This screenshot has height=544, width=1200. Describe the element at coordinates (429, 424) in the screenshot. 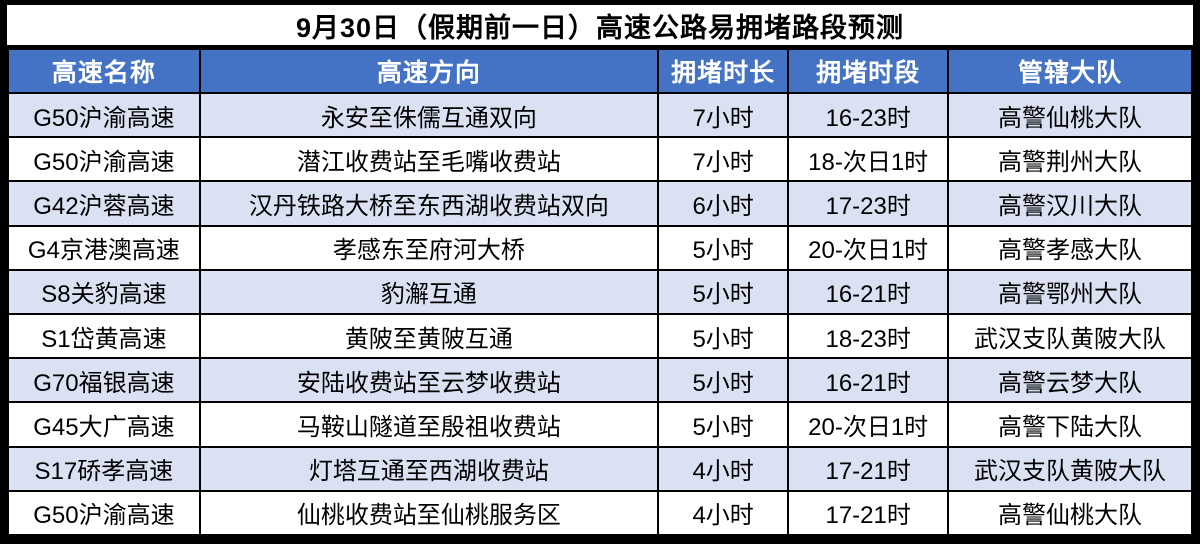

I see `cell-direction: 马鞍山隧道至殷祖收费站` at that location.